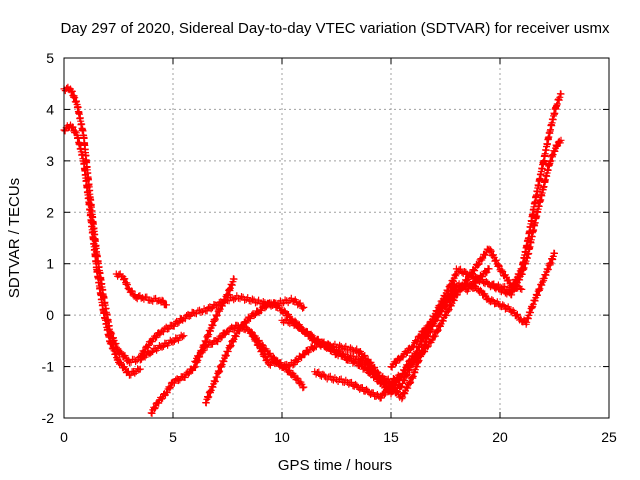 The width and height of the screenshot is (640, 480). What do you see at coordinates (64, 437) in the screenshot?
I see `x-tick-label: 0` at bounding box center [64, 437].